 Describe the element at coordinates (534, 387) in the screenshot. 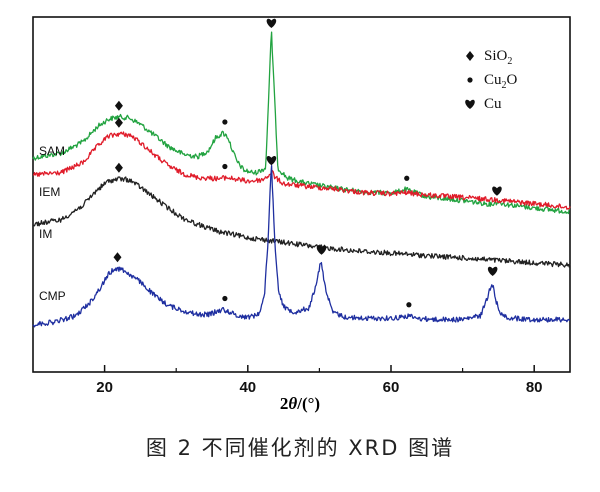

I see `x-tick-label: 80` at that location.